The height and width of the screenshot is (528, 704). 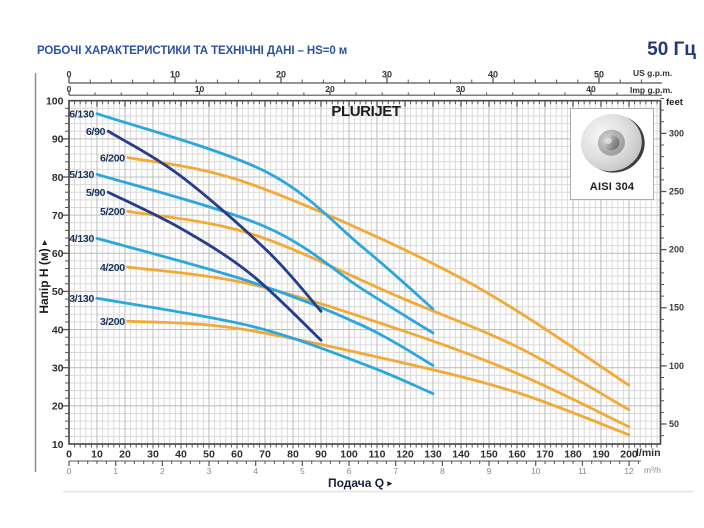 I want to click on head-m-tick-label: 30, so click(x=58, y=369).